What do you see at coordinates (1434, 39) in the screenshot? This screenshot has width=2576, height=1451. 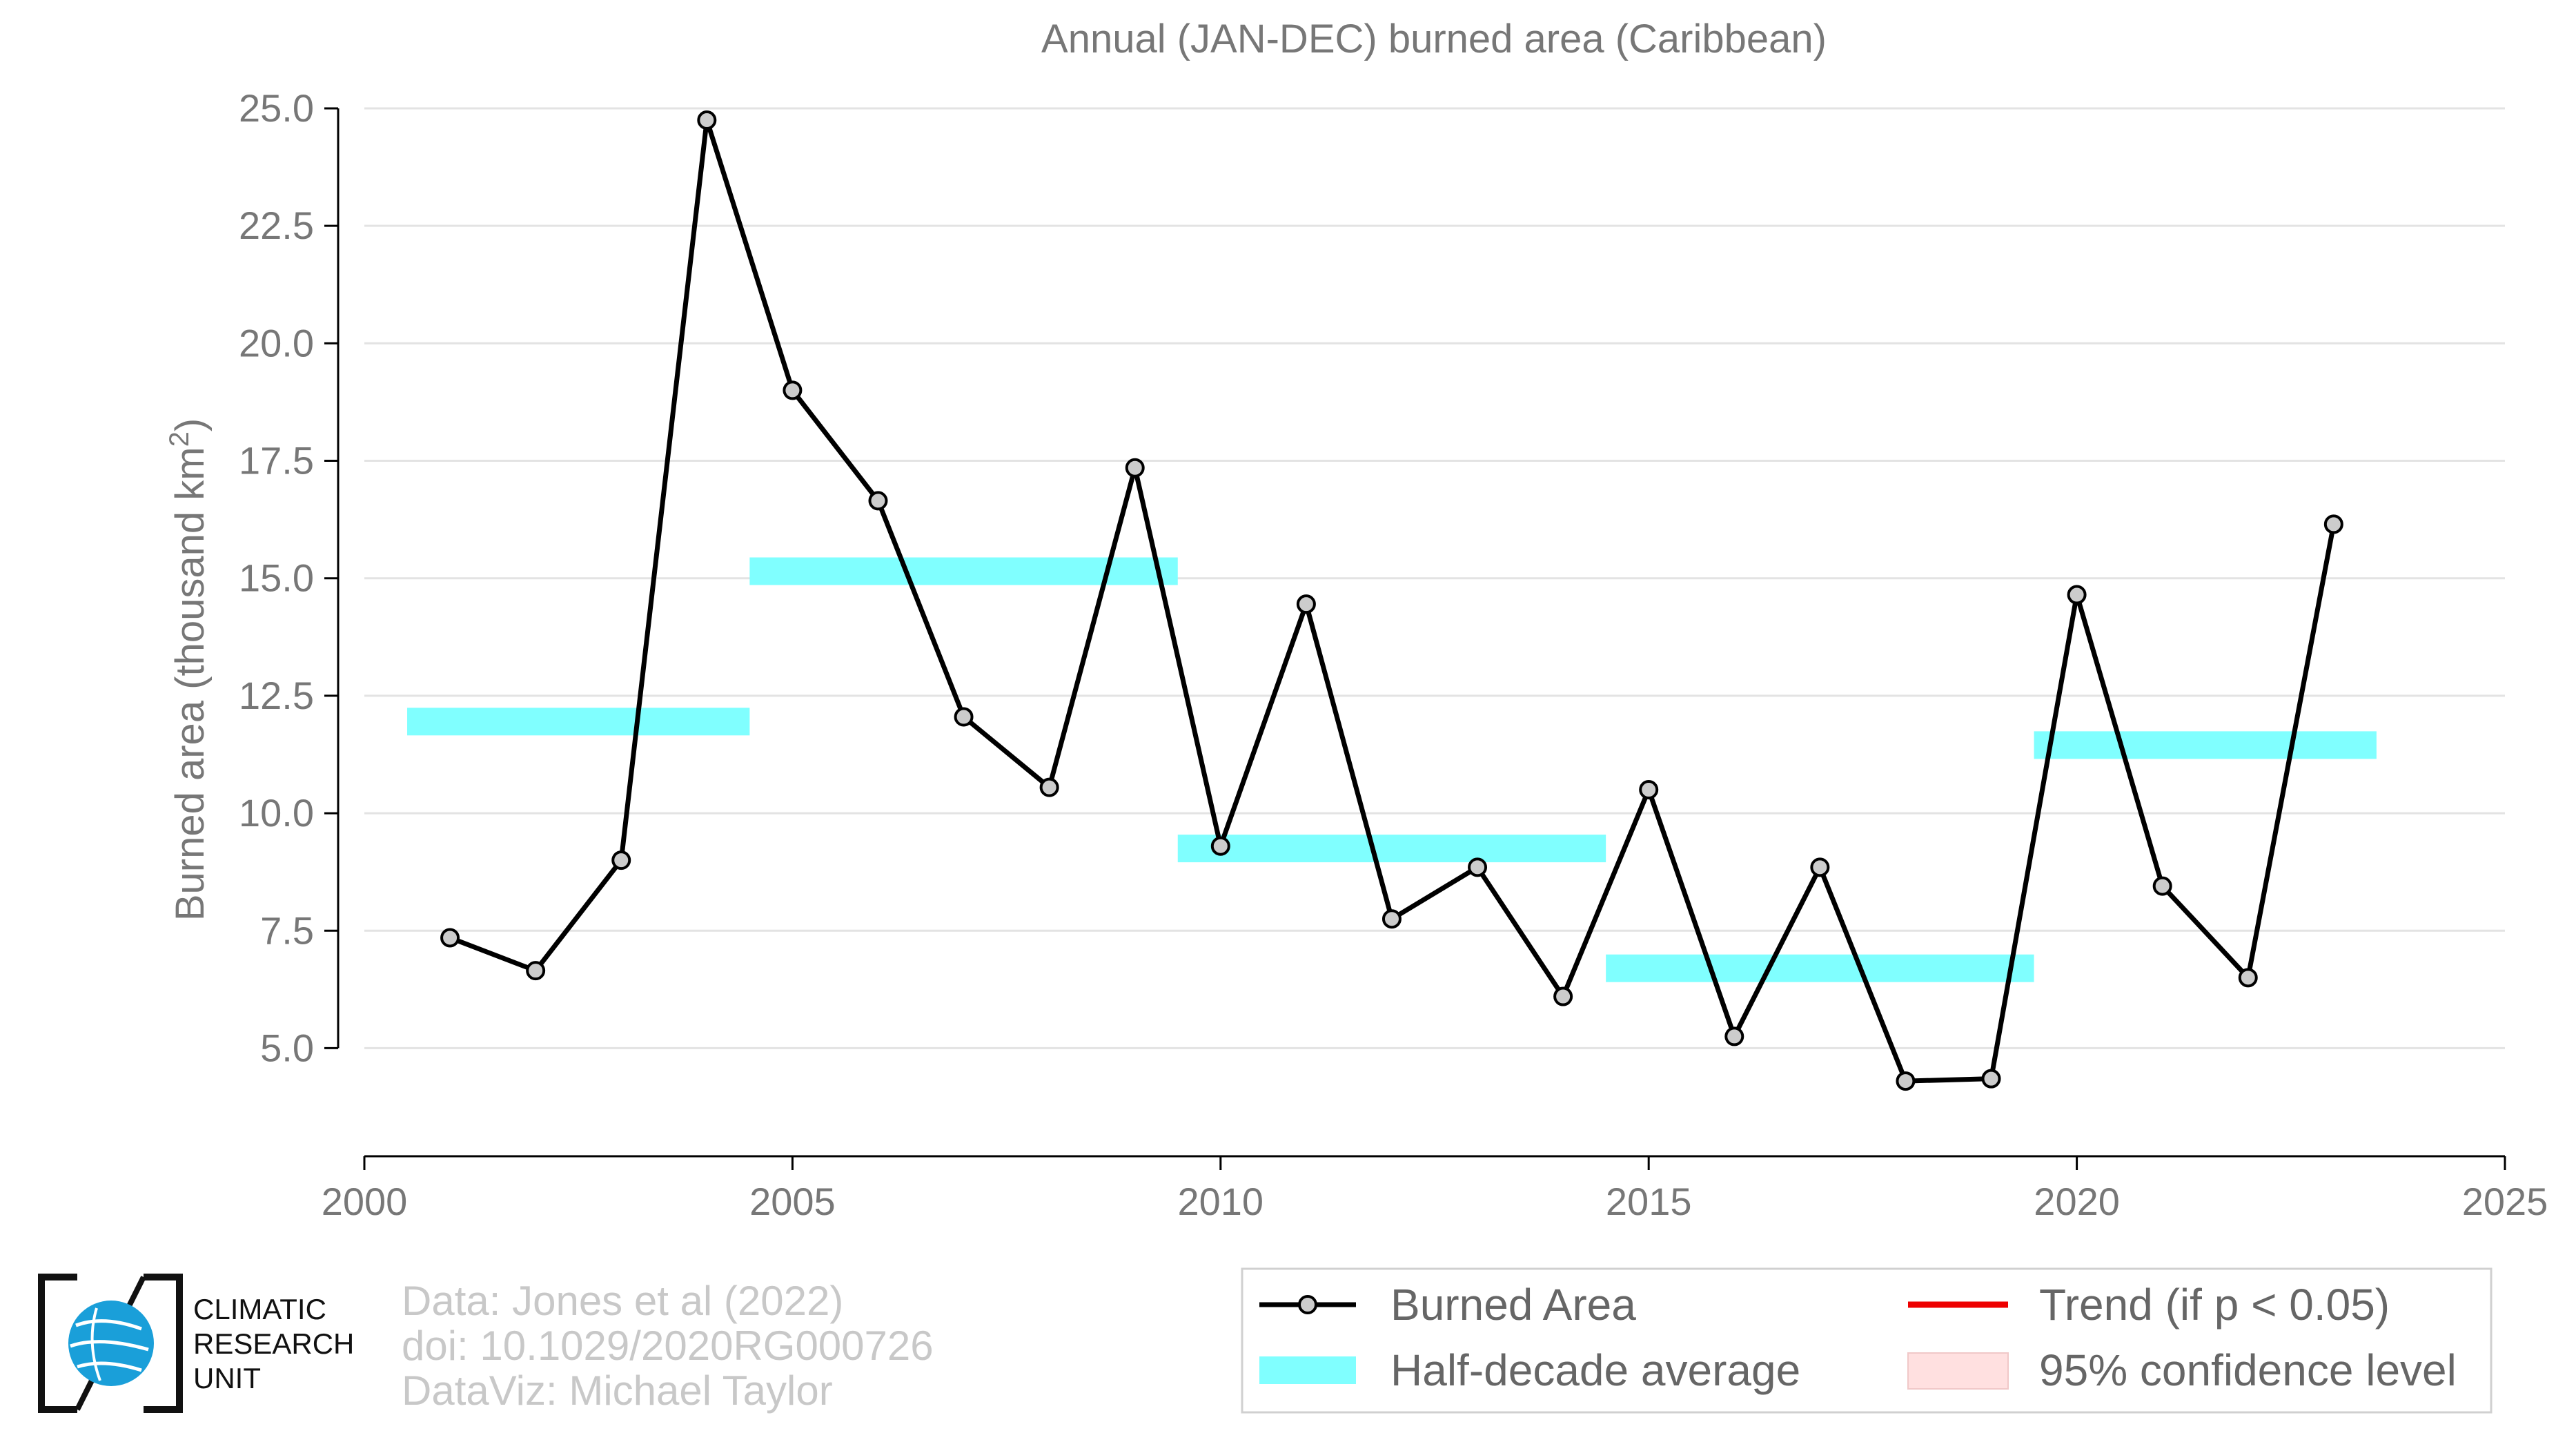 I see `chart-title: Annual (JAN-DEC) burned area (Caribbean)` at bounding box center [1434, 39].